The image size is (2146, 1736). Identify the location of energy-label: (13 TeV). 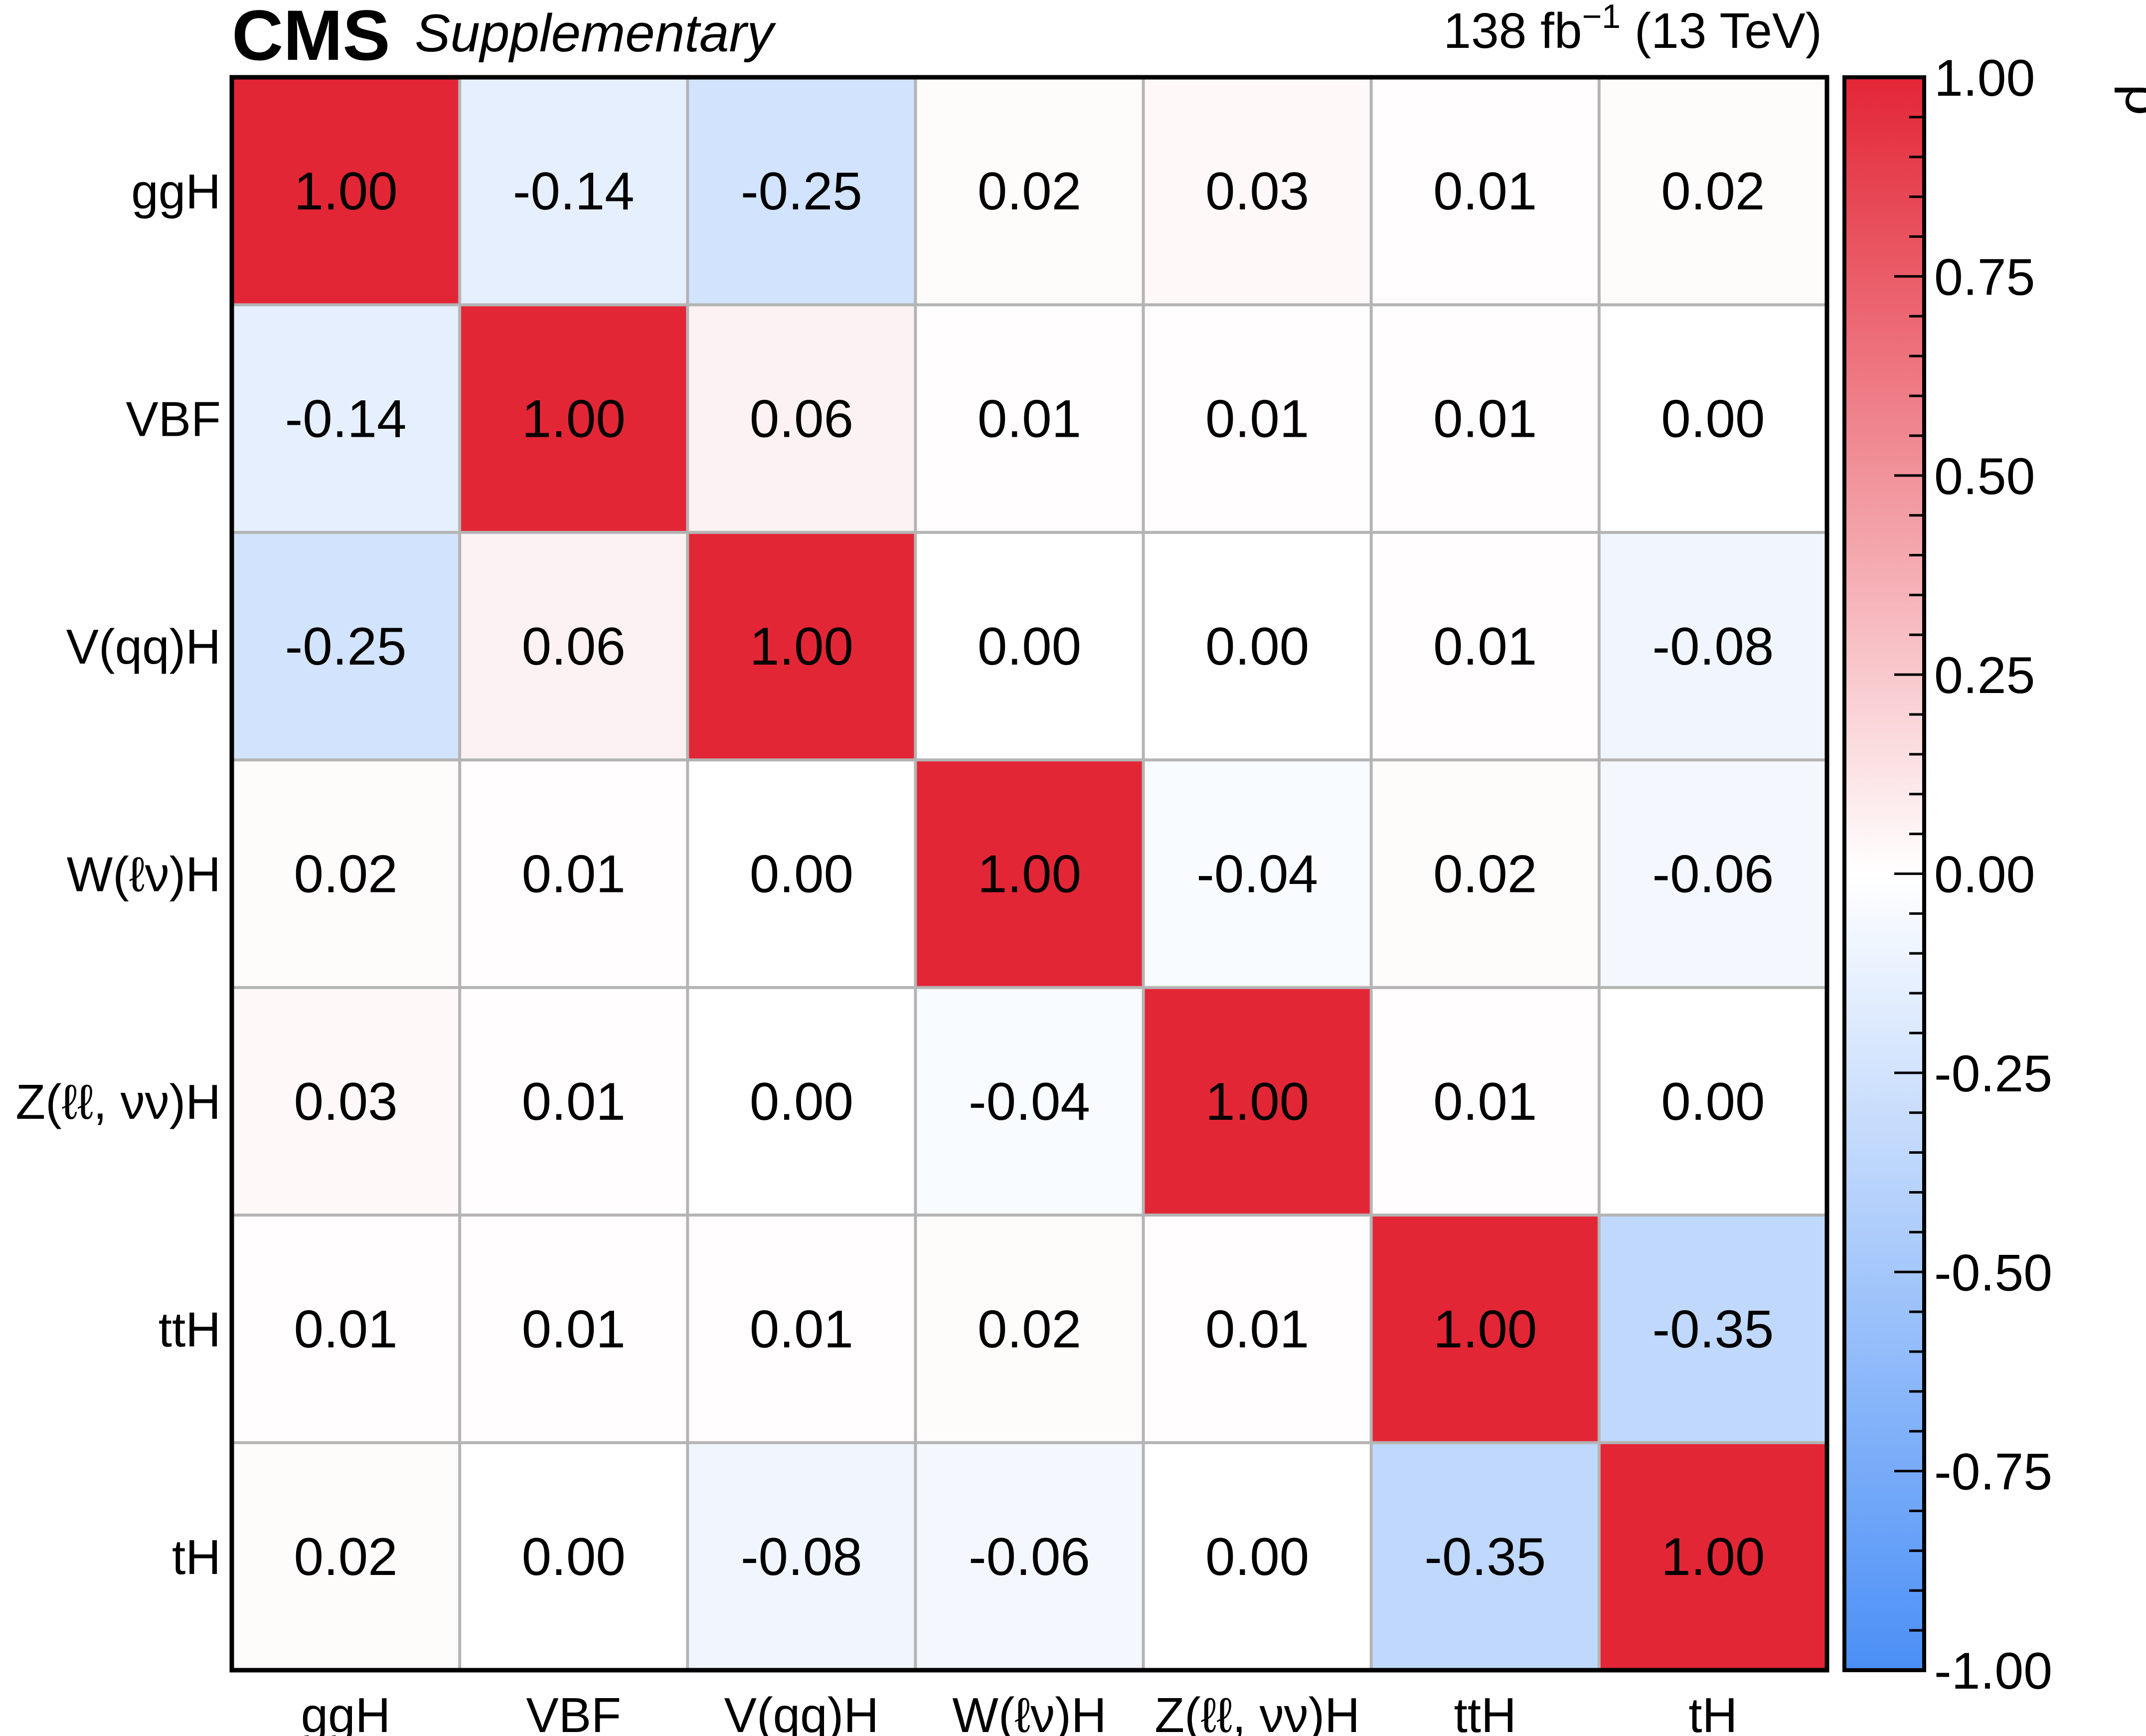
(1721, 31).